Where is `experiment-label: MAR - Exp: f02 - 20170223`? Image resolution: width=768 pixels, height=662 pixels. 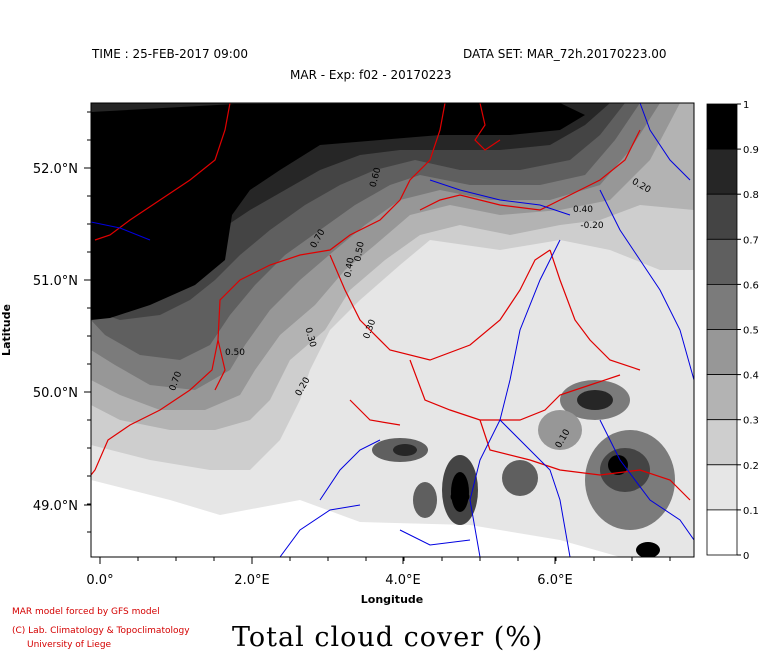 experiment-label: MAR - Exp: f02 - 20170223 is located at coordinates (371, 75).